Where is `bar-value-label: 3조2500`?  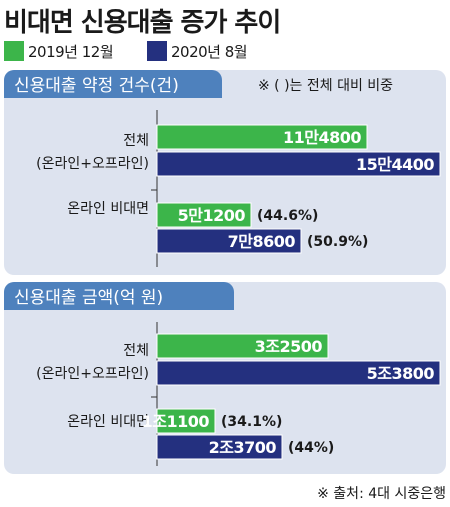 bar-value-label: 3조2500 is located at coordinates (289, 346).